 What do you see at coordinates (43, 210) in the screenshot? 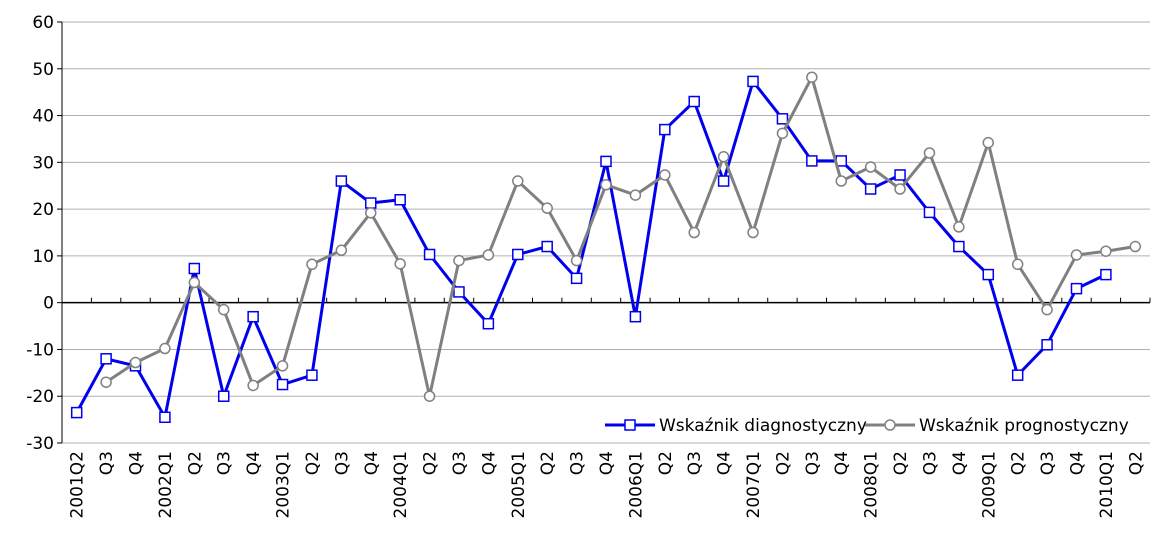
I see `y-tick-label: 20` at bounding box center [43, 210].